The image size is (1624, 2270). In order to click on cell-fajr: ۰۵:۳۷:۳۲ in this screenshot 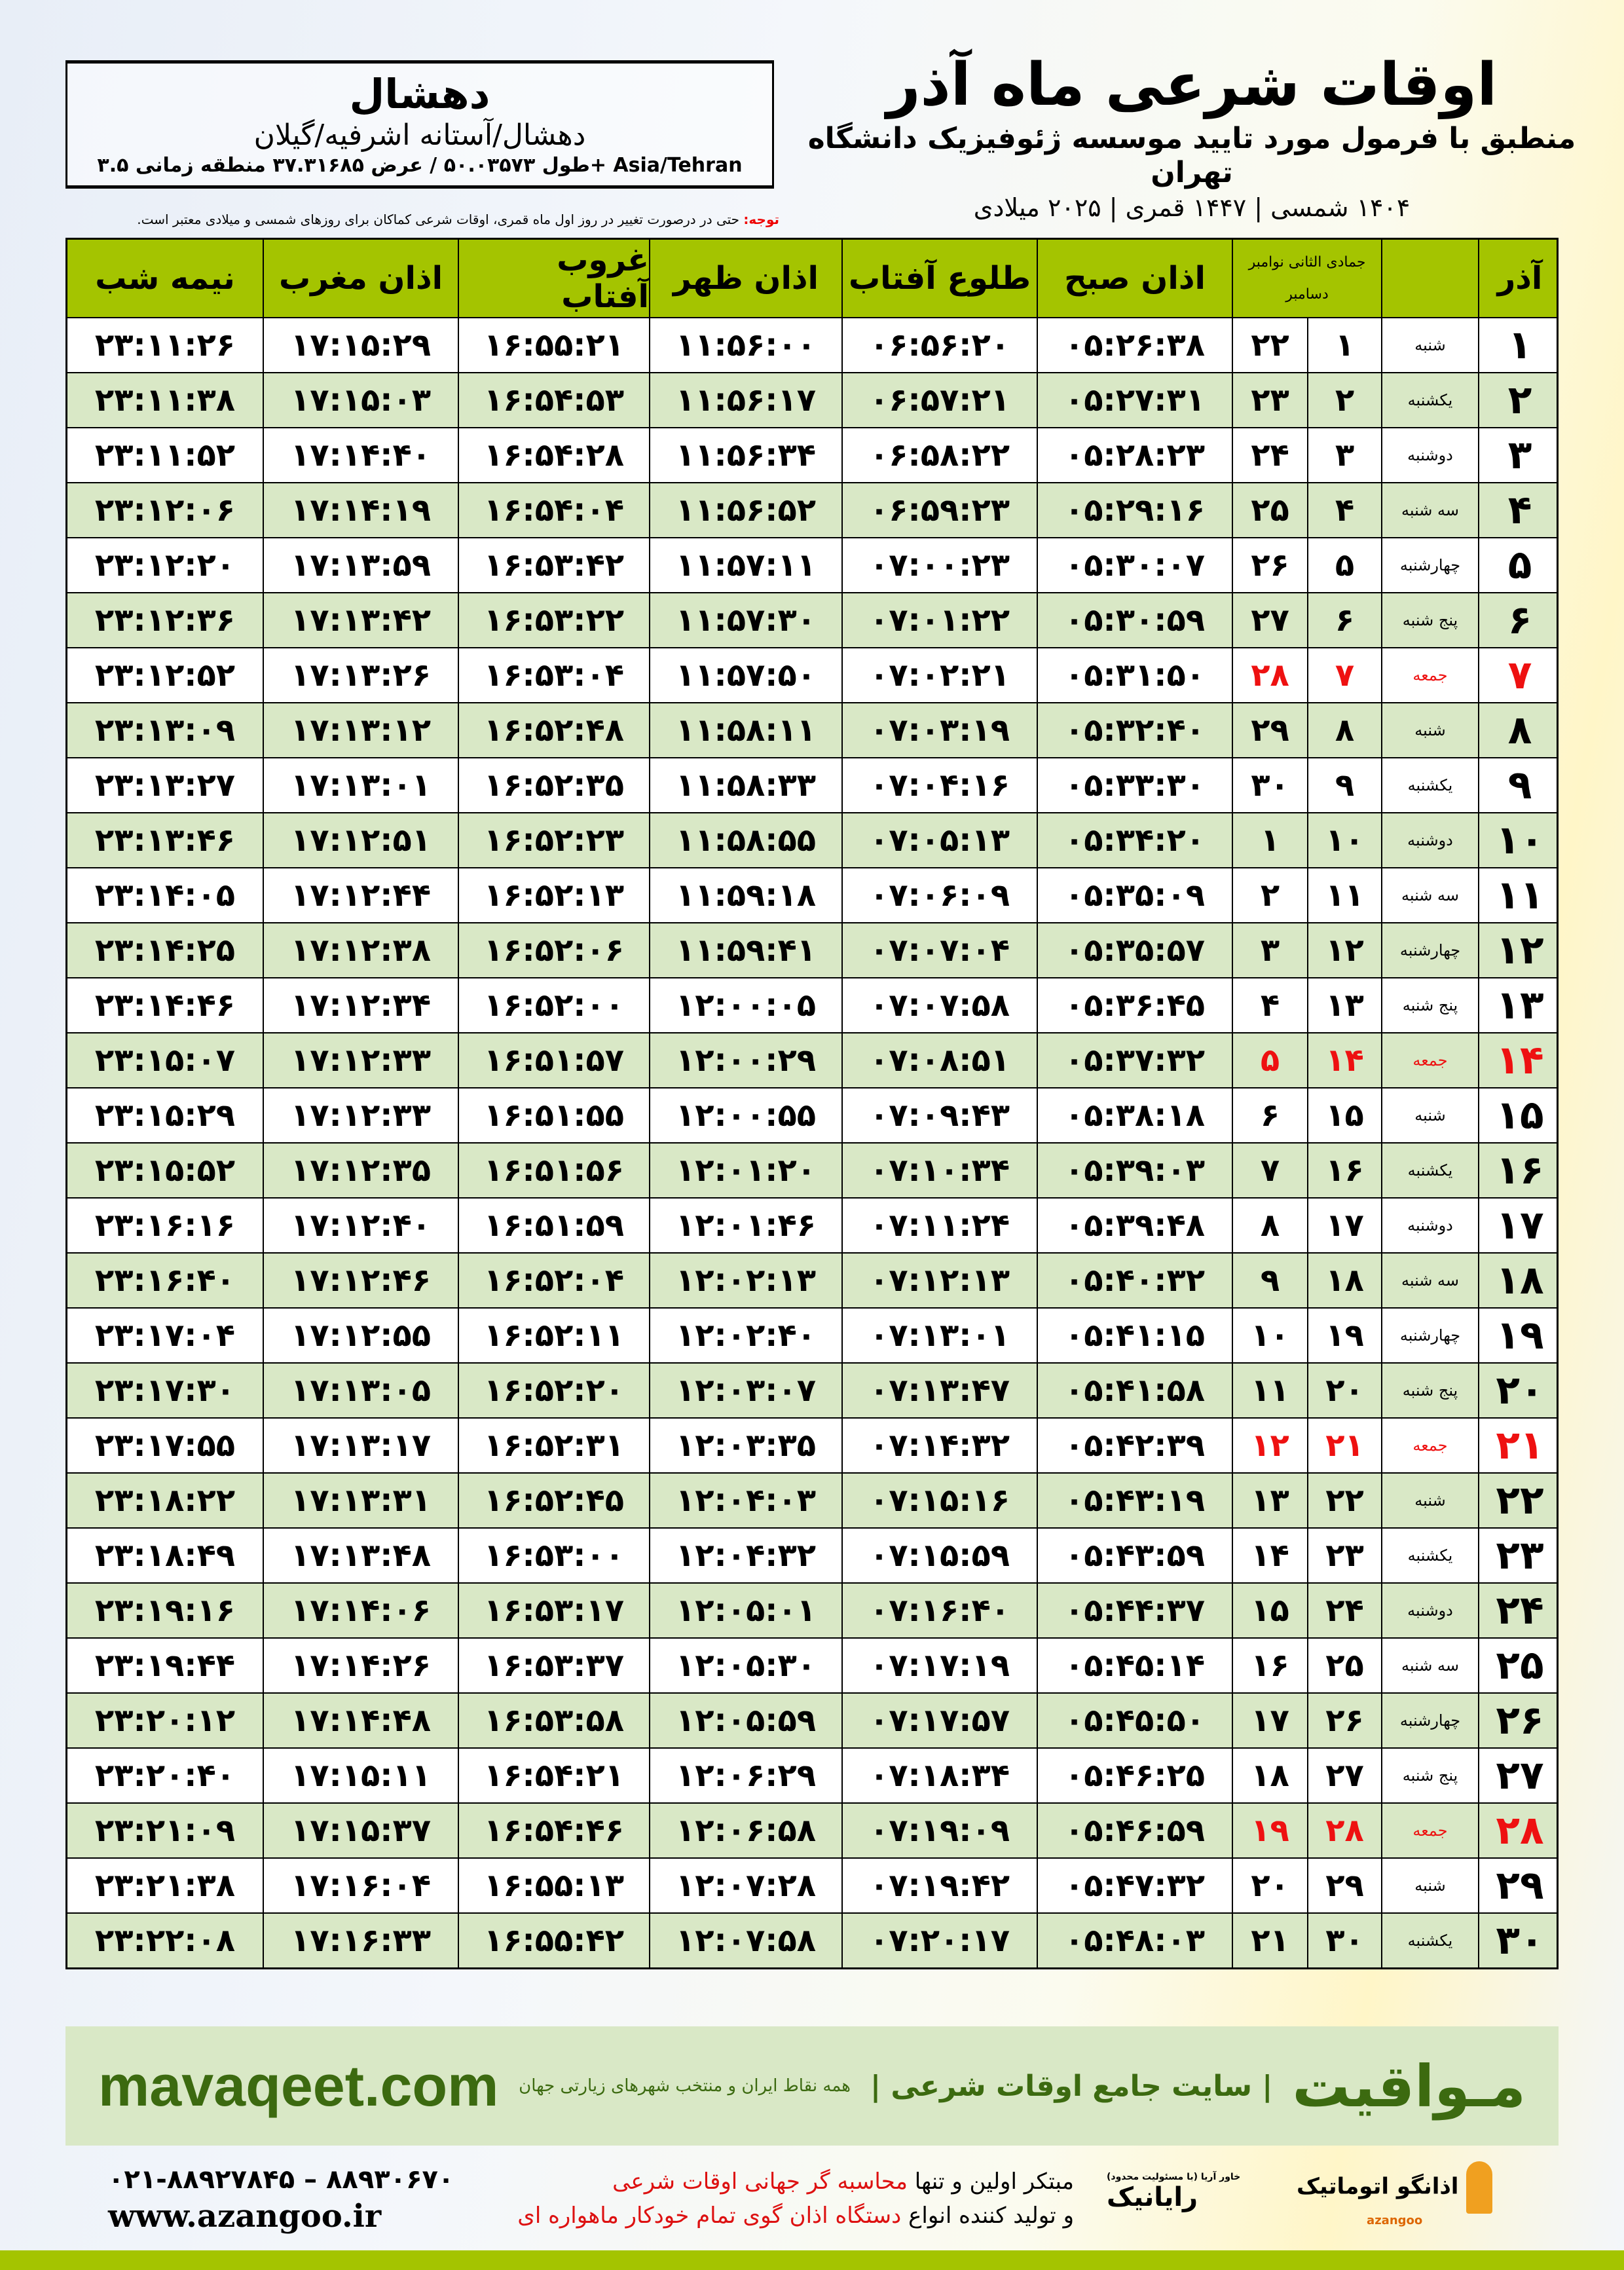, I will do `click(1134, 1060)`.